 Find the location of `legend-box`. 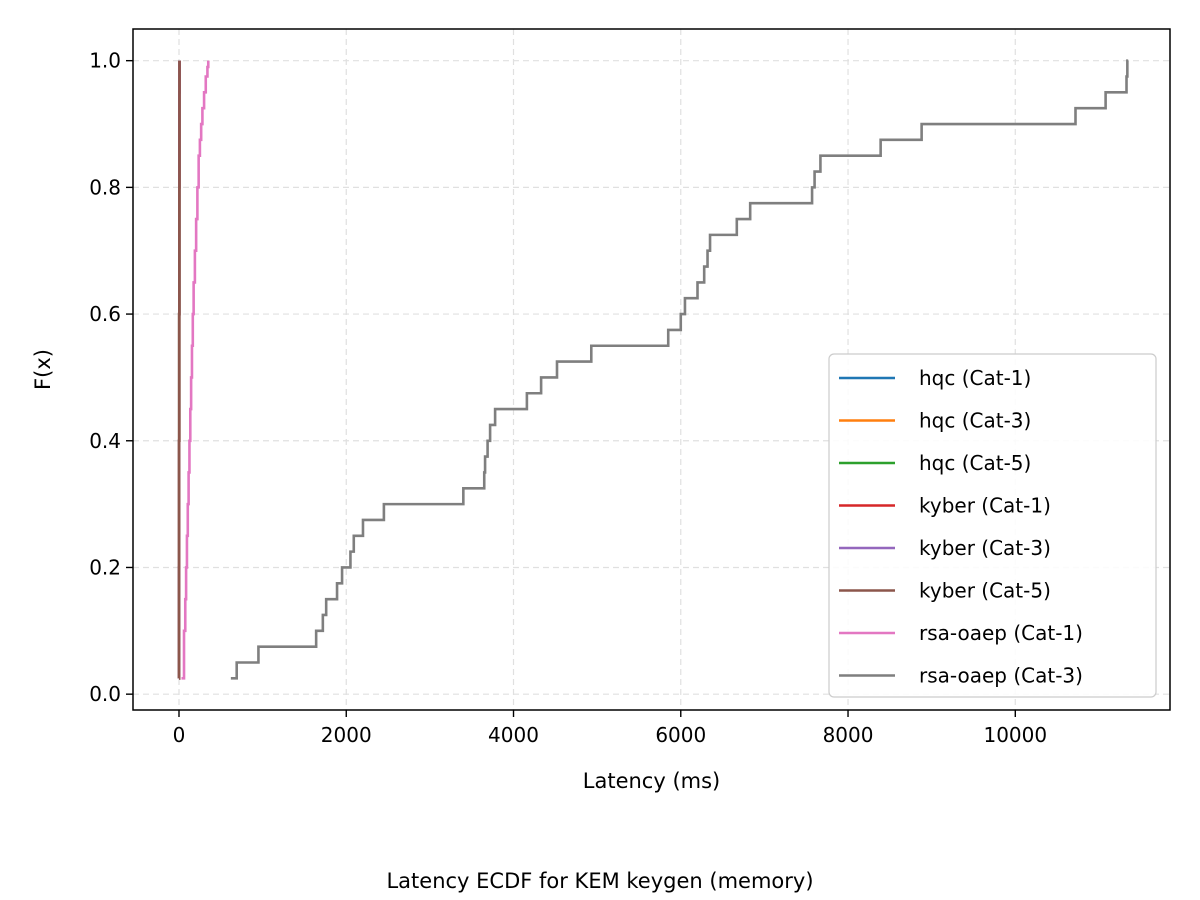

legend-box is located at coordinates (992, 525).